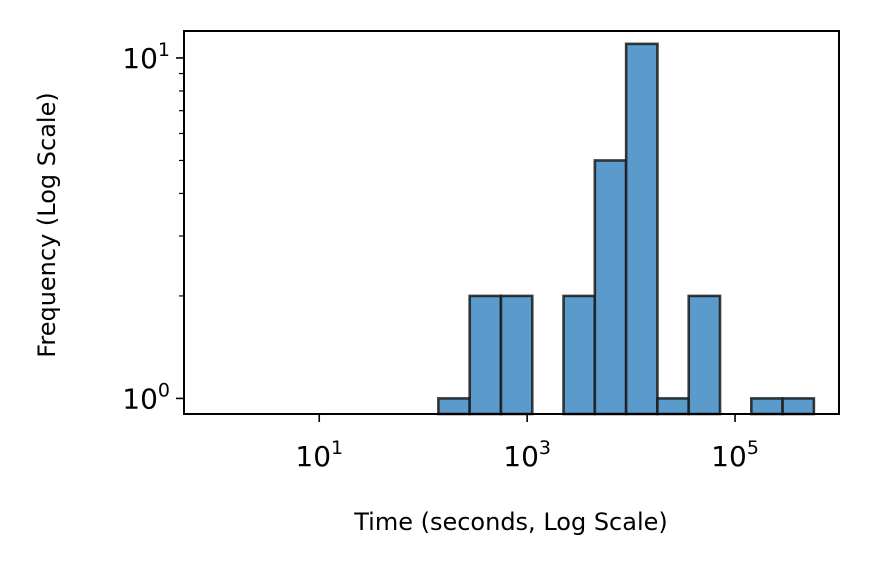 The width and height of the screenshot is (870, 570). Describe the element at coordinates (47, 224) in the screenshot. I see `y-axis-title: Frequency (Log Scale)` at that location.